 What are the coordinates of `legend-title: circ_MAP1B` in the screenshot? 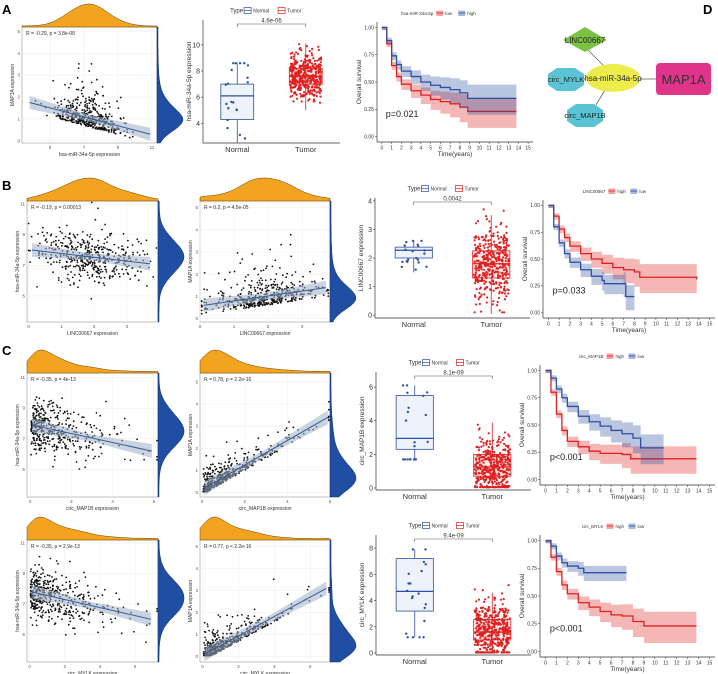 It's located at (591, 356).